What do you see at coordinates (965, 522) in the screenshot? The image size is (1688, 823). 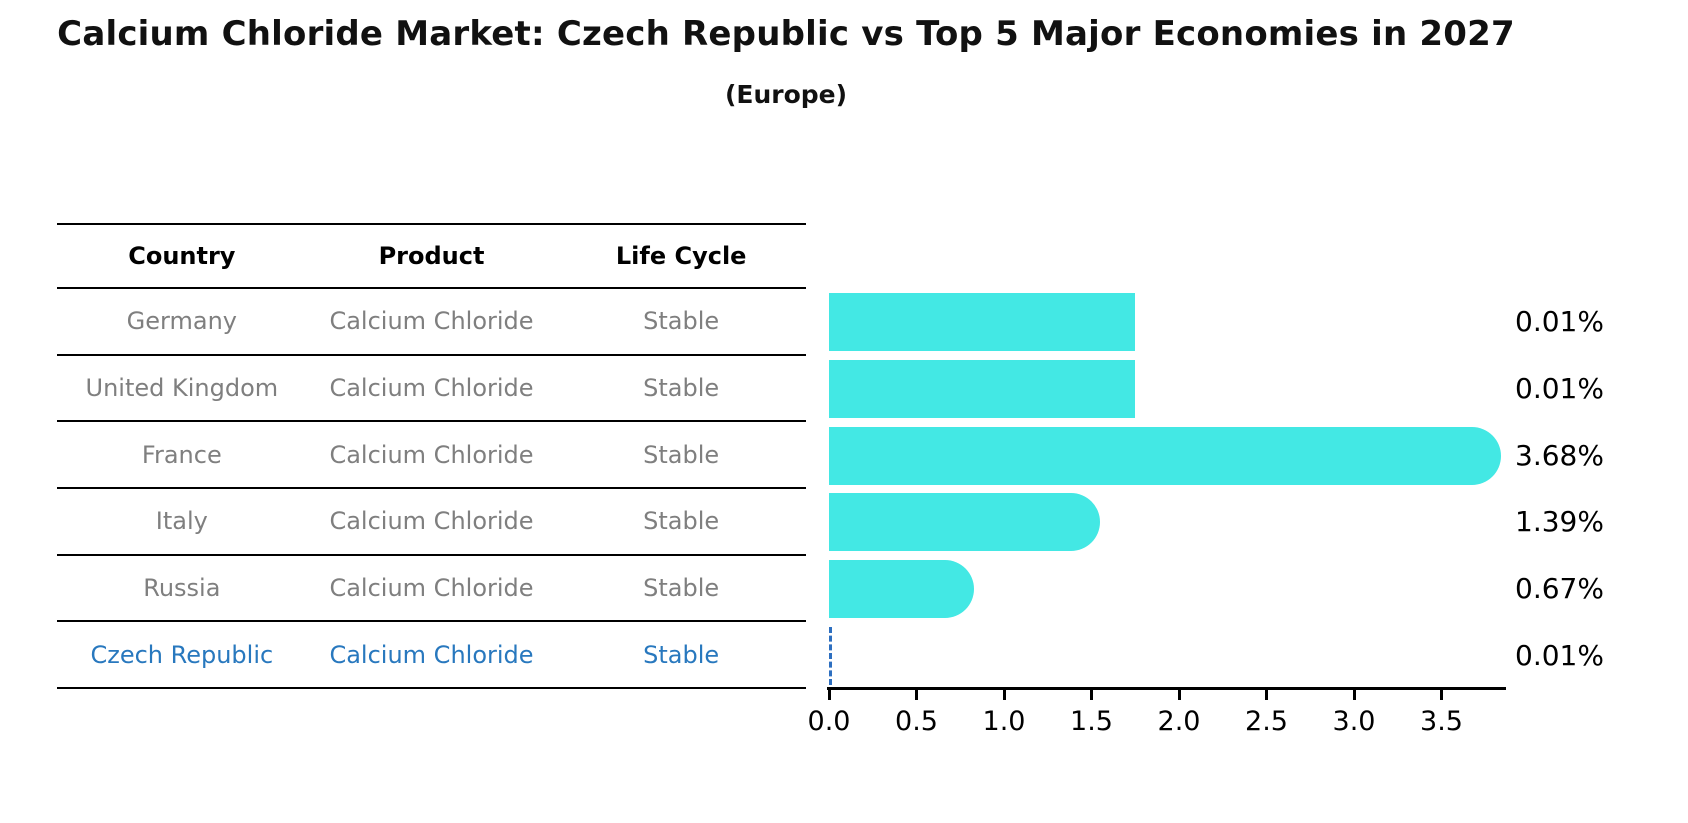 I see `bar-italy` at bounding box center [965, 522].